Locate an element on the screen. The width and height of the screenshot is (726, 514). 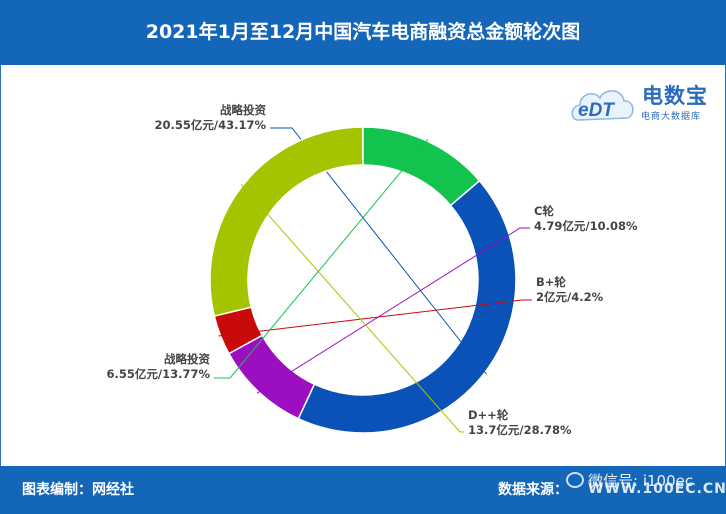
logo-subtitle: 电商大数据库 is located at coordinates (671, 117).